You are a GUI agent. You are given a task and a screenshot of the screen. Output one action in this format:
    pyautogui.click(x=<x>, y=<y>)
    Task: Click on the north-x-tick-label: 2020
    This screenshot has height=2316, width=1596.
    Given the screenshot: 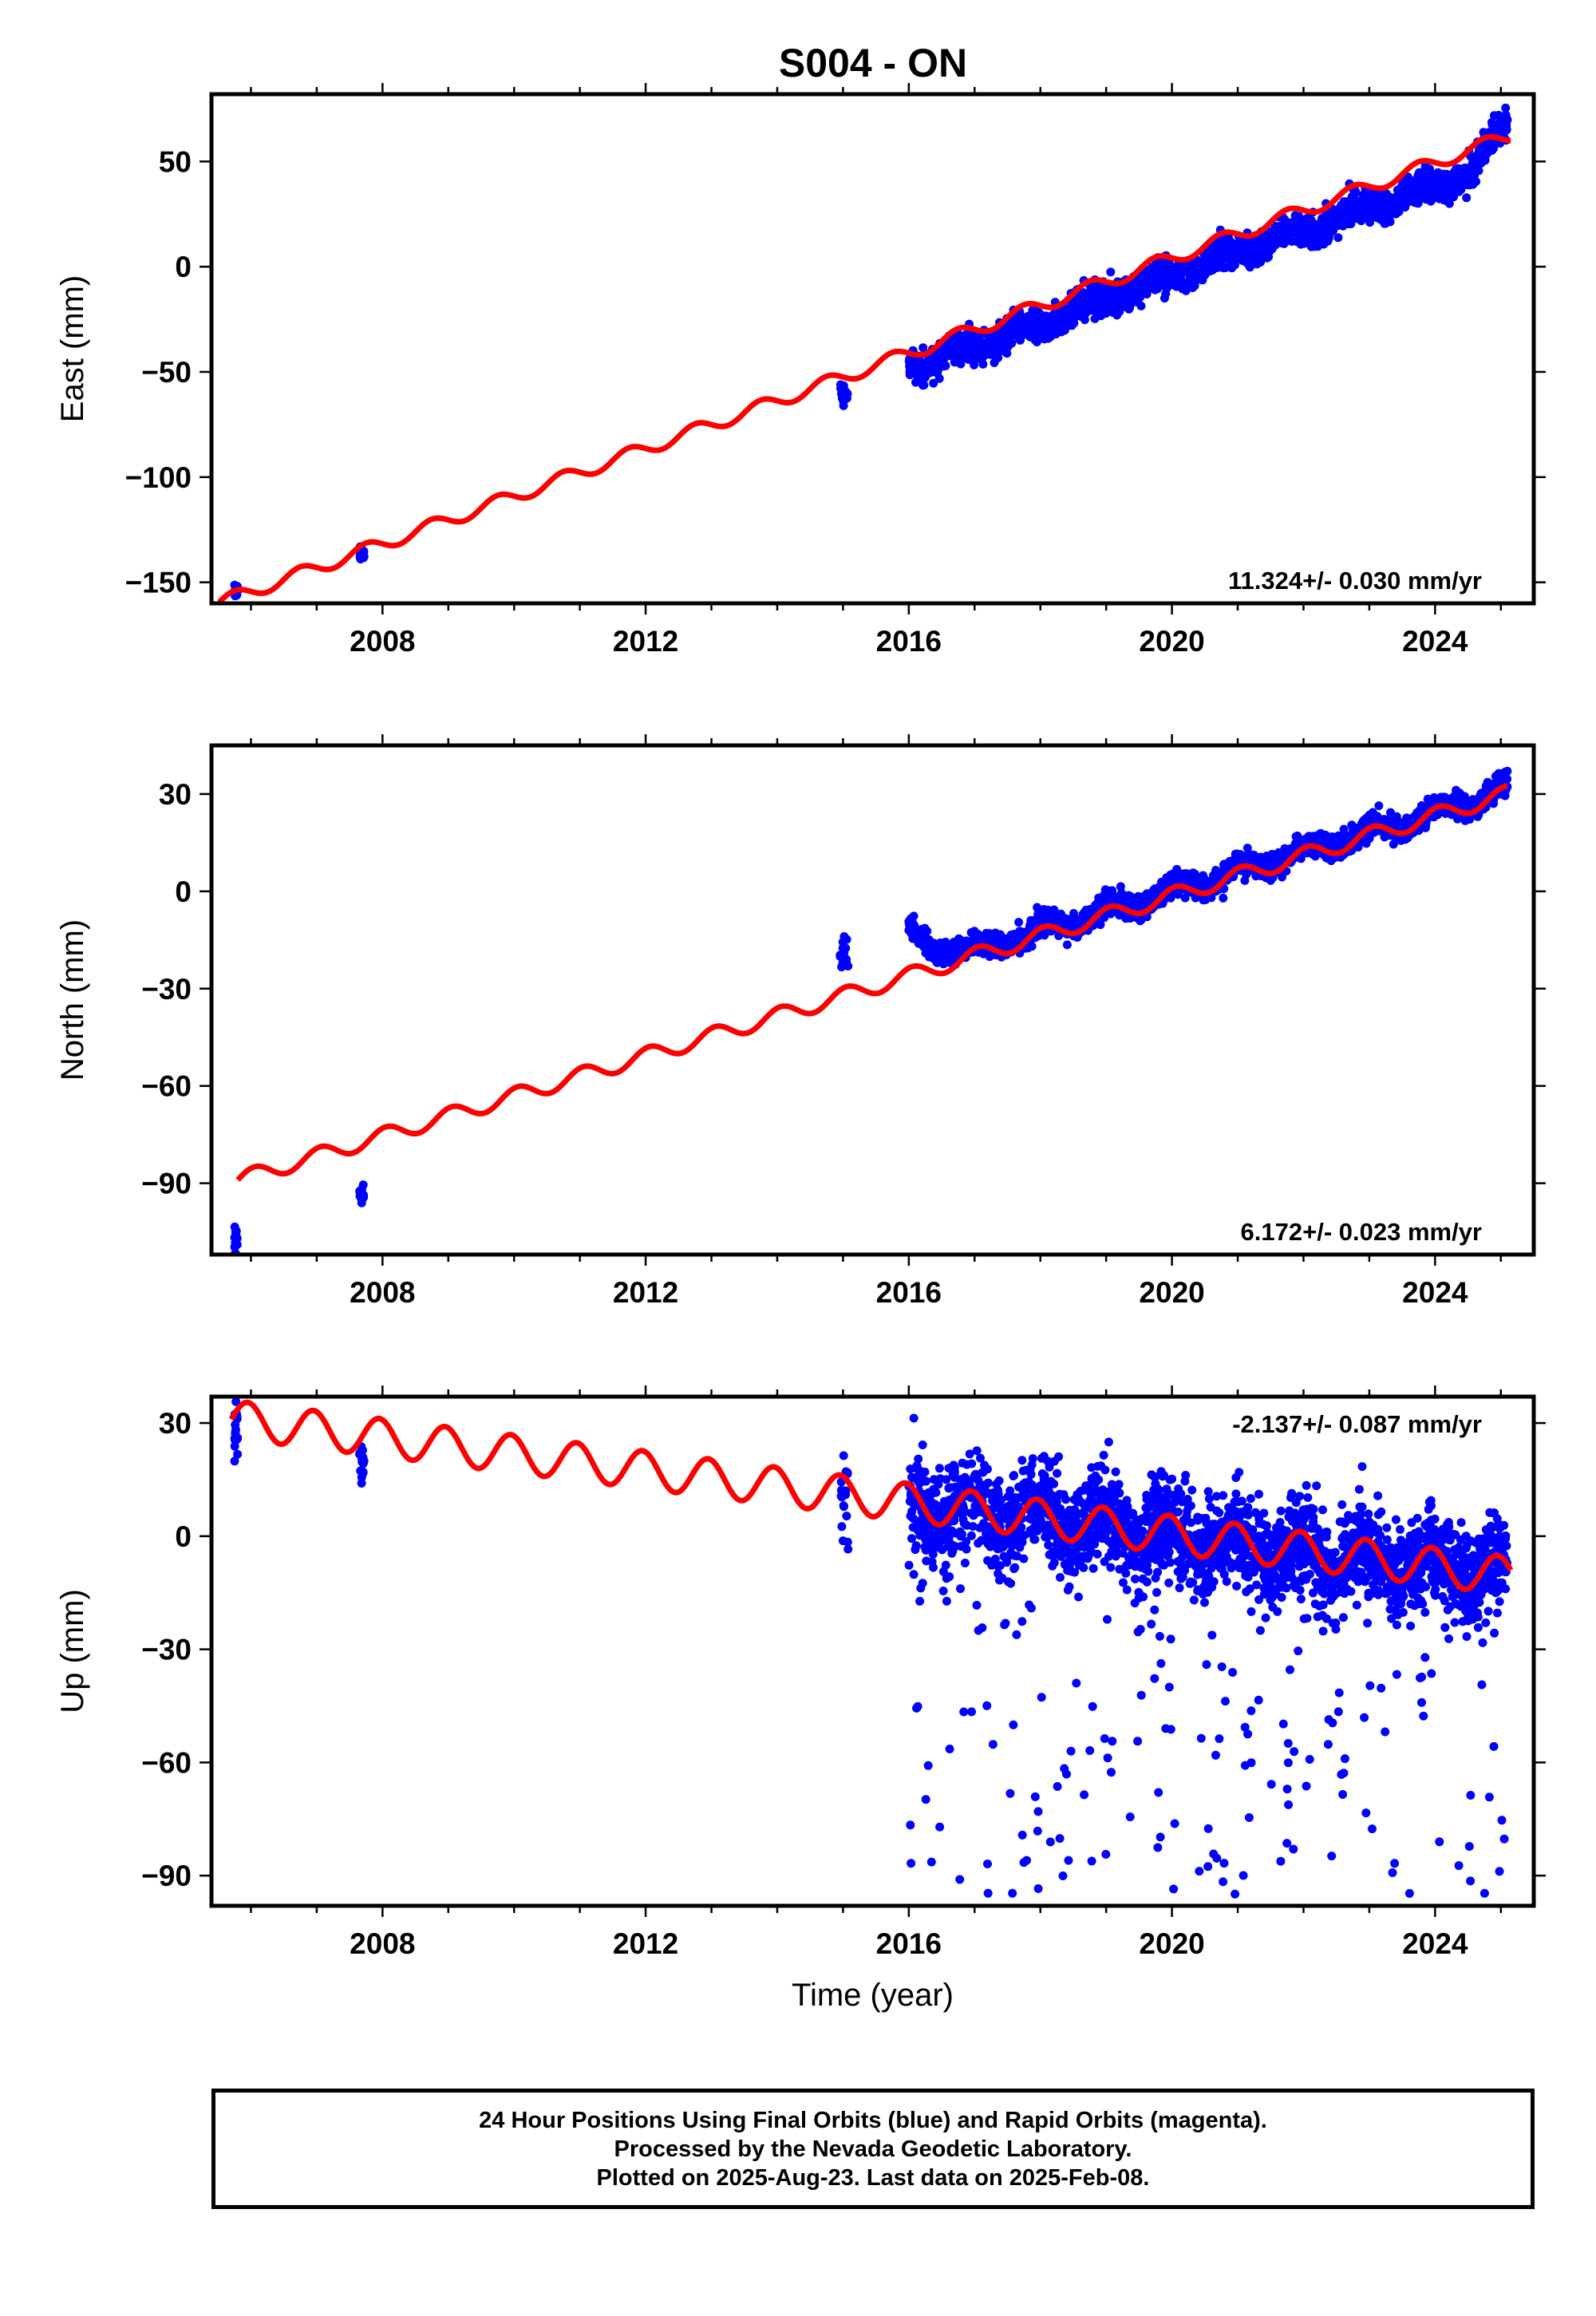 What is the action you would take?
    pyautogui.click(x=1171, y=1292)
    